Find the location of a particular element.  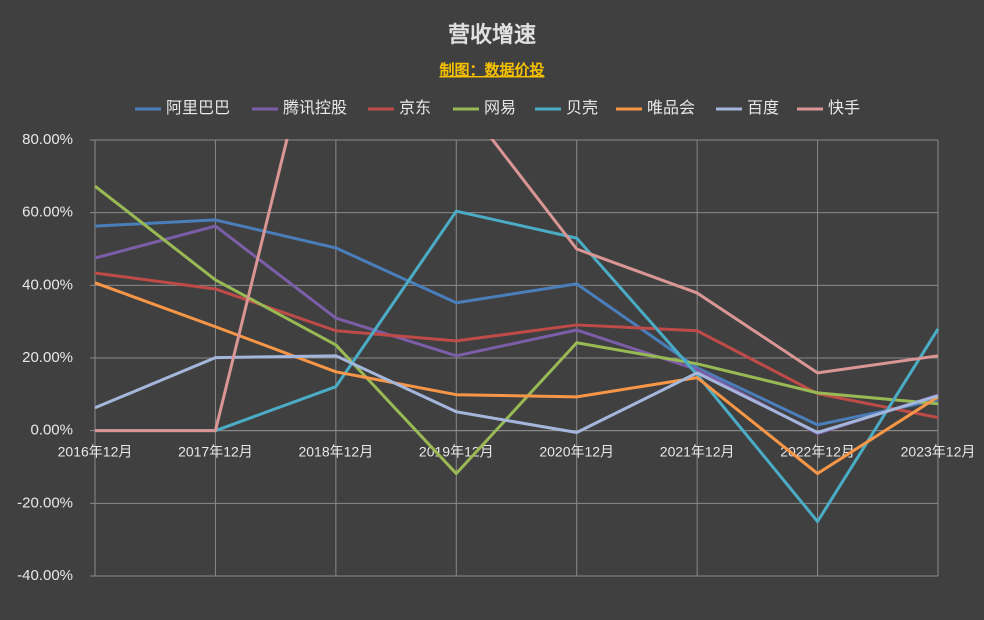

legend-label: 腾讯控股 is located at coordinates (315, 108).